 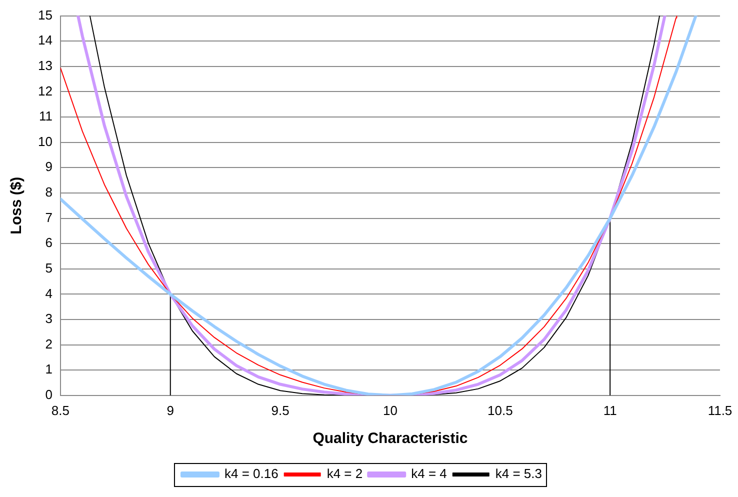 What do you see at coordinates (280, 410) in the screenshot?
I see `x-tick-label: 9.5` at bounding box center [280, 410].